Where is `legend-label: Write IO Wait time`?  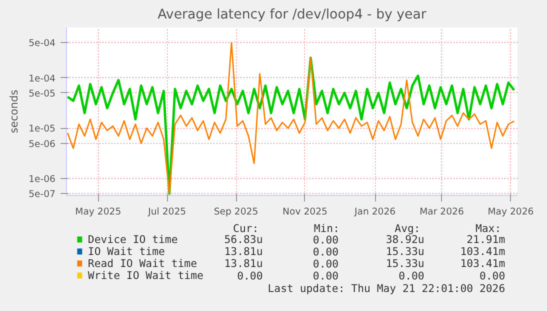 legend-label: Write IO Wait time is located at coordinates (146, 275).